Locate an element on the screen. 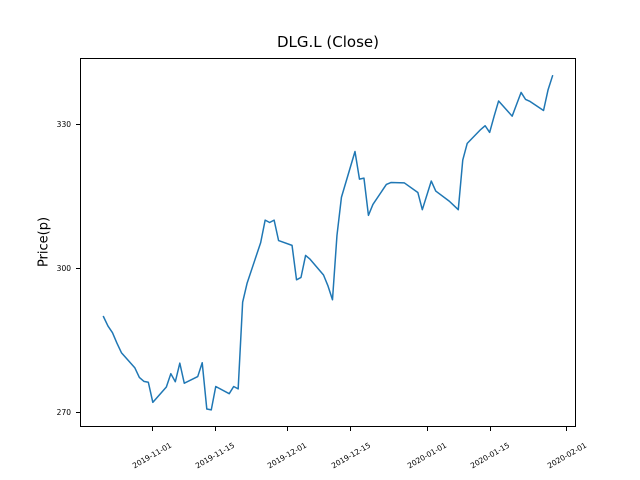  y-tick-label: 300 is located at coordinates (63, 269).